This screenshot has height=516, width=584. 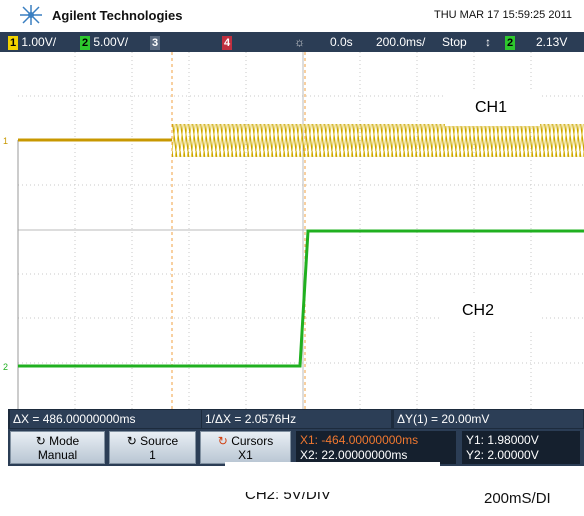 What do you see at coordinates (332, 477) in the screenshot?
I see `caption-mask` at bounding box center [332, 477].